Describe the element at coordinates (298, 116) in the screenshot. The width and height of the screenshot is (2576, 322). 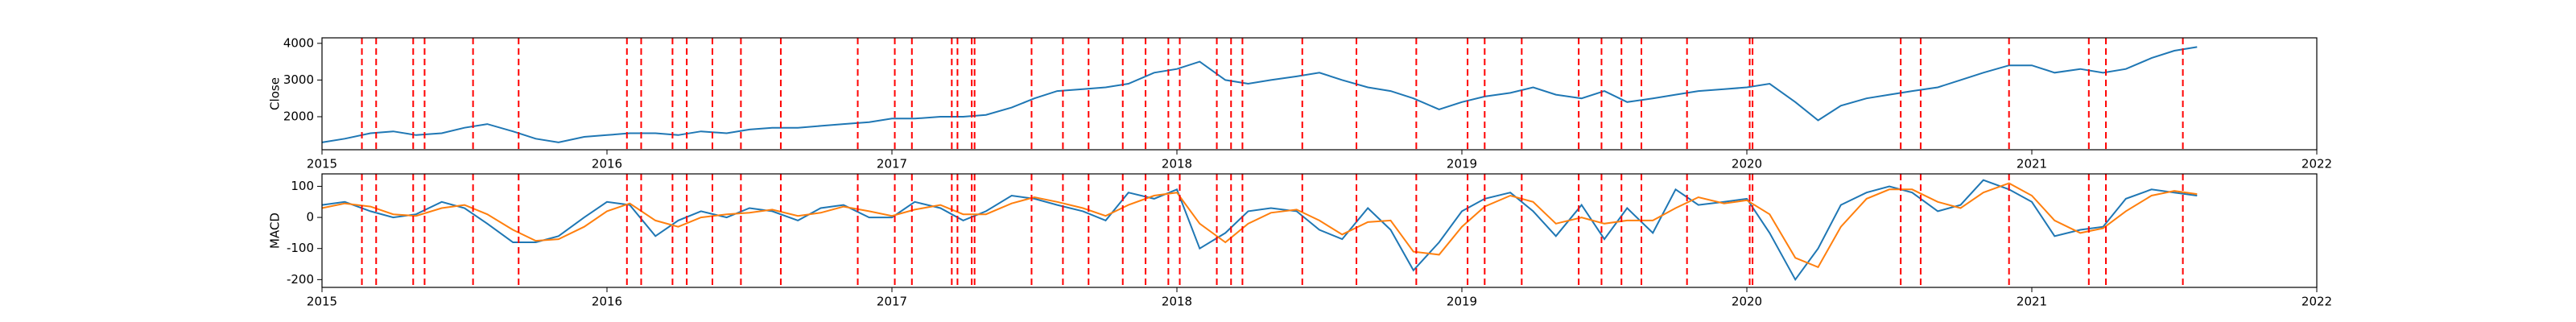
I see `y-tick-label: 2000` at that location.